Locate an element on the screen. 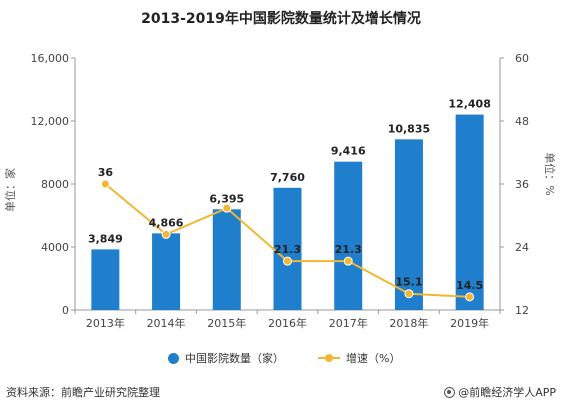  brand: @前瞻经济学人APP is located at coordinates (500, 392).